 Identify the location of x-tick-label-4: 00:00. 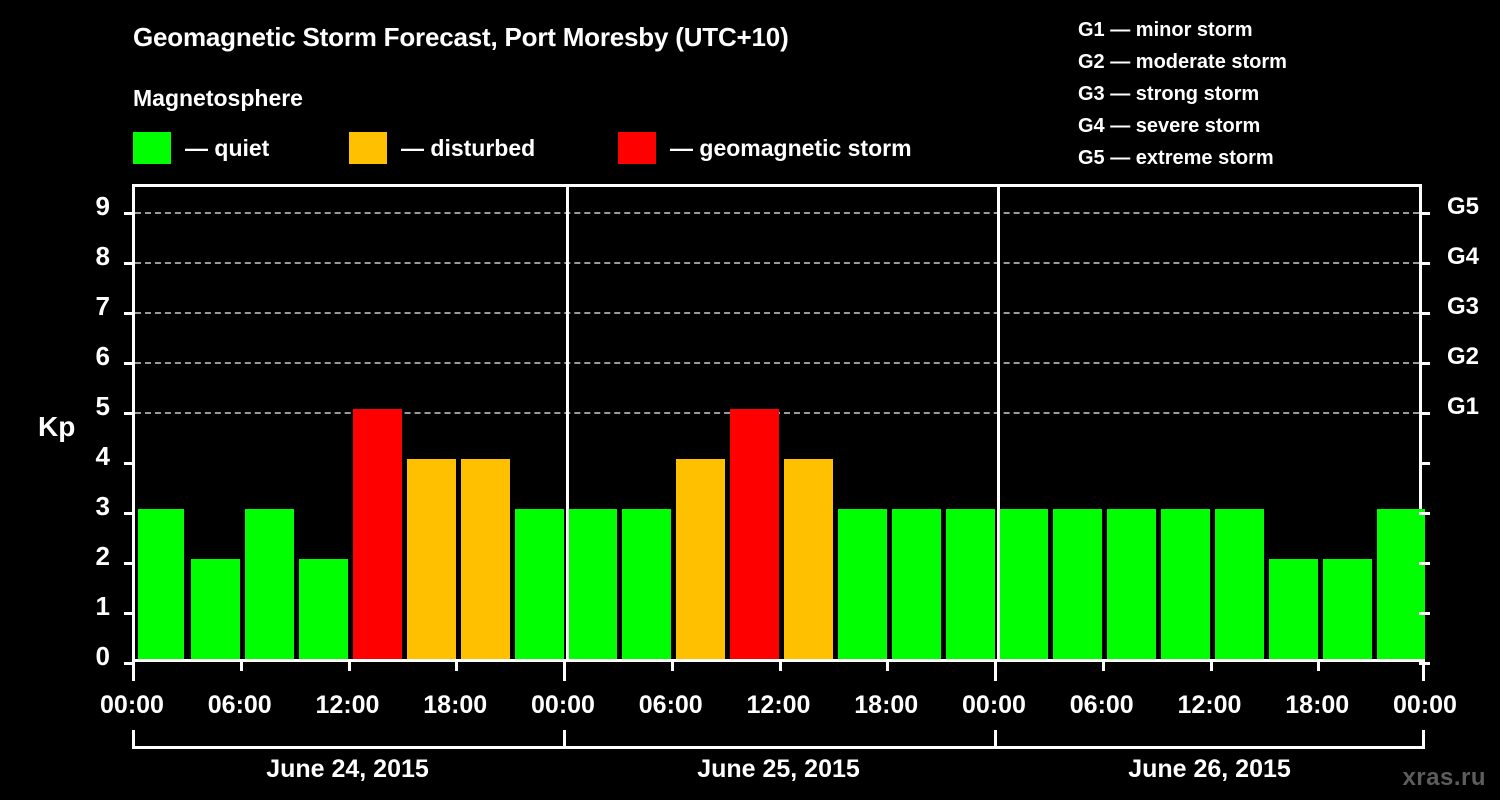
(563, 705).